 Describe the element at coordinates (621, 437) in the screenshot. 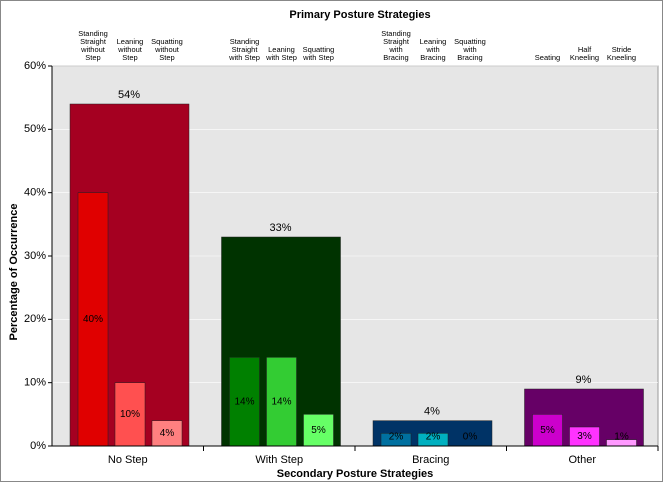

I see `sub-value-label: 1%` at that location.